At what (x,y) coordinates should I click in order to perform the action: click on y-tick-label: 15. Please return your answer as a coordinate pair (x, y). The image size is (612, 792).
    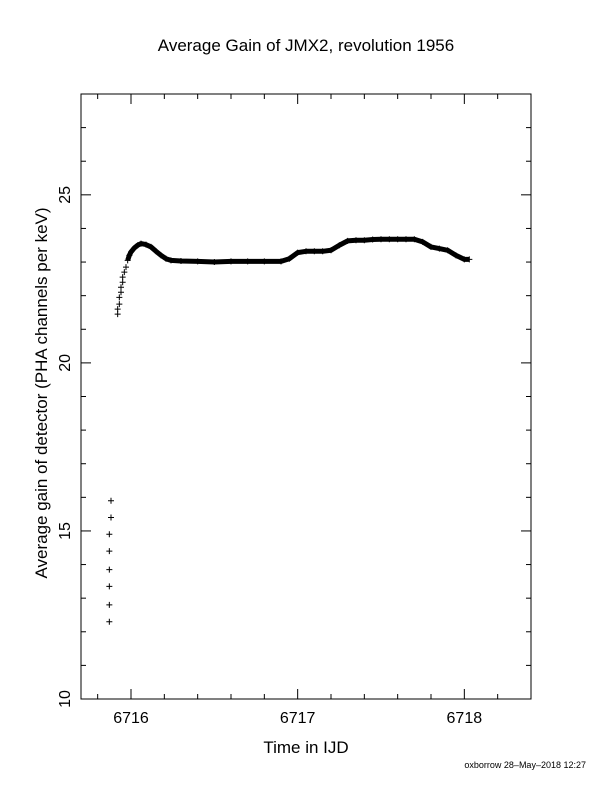
    Looking at the image, I should click on (65, 531).